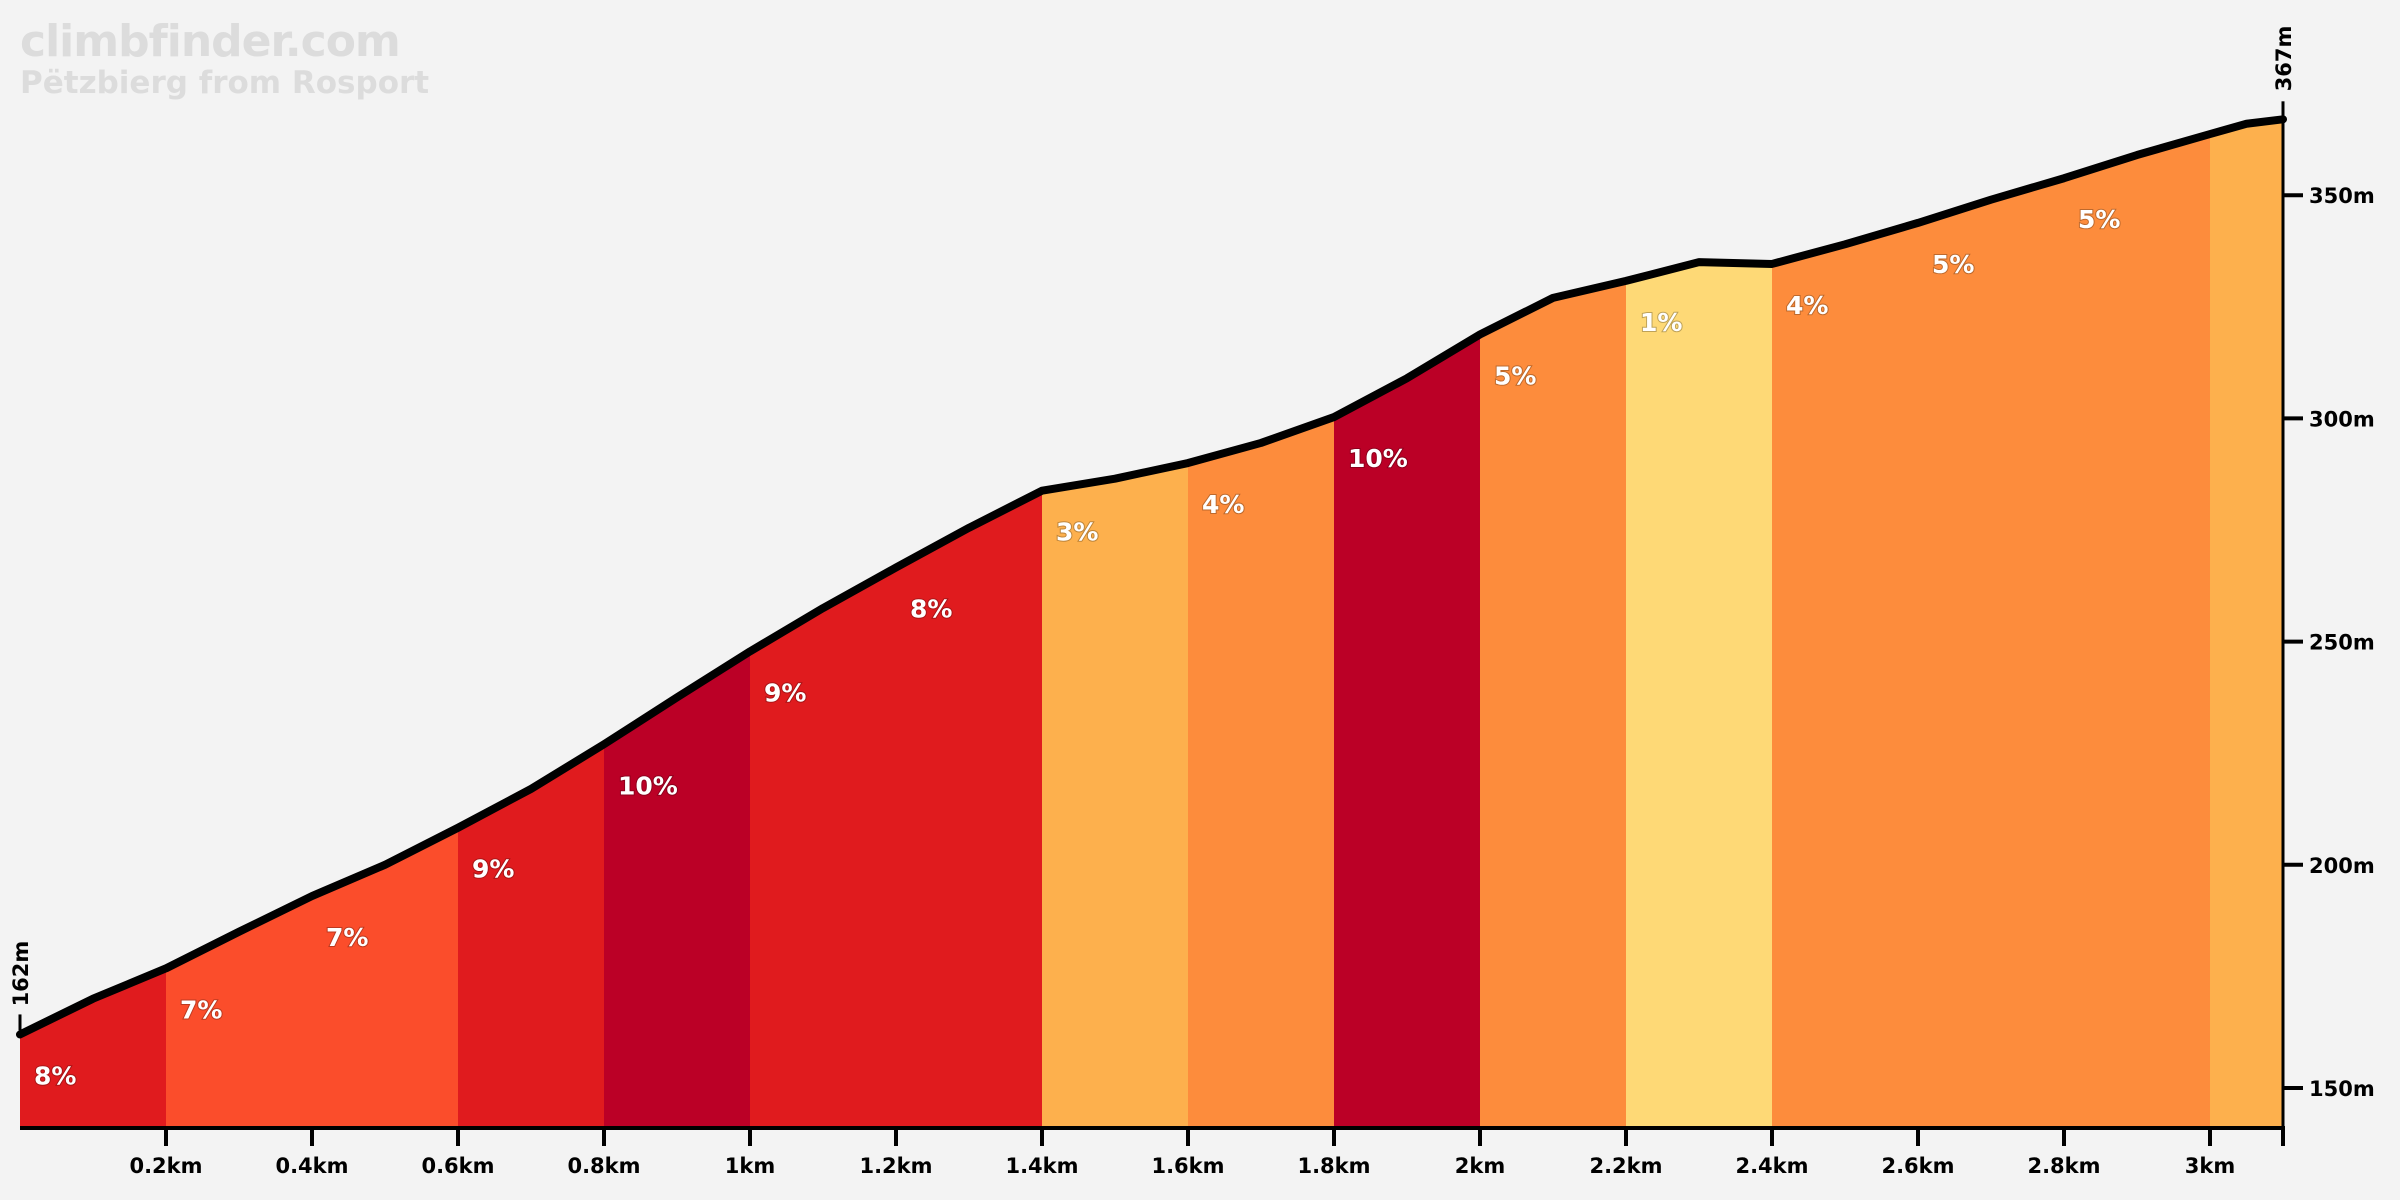  I want to click on x-tick-label: 3km, so click(2210, 1166).